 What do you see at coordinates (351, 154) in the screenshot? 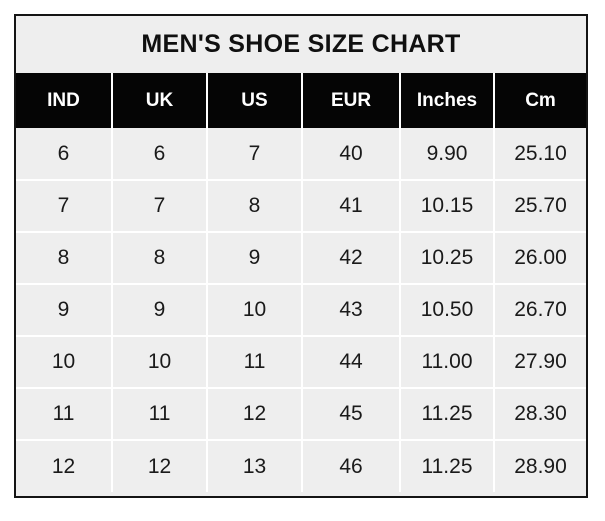
I see `cell-eur: 40` at bounding box center [351, 154].